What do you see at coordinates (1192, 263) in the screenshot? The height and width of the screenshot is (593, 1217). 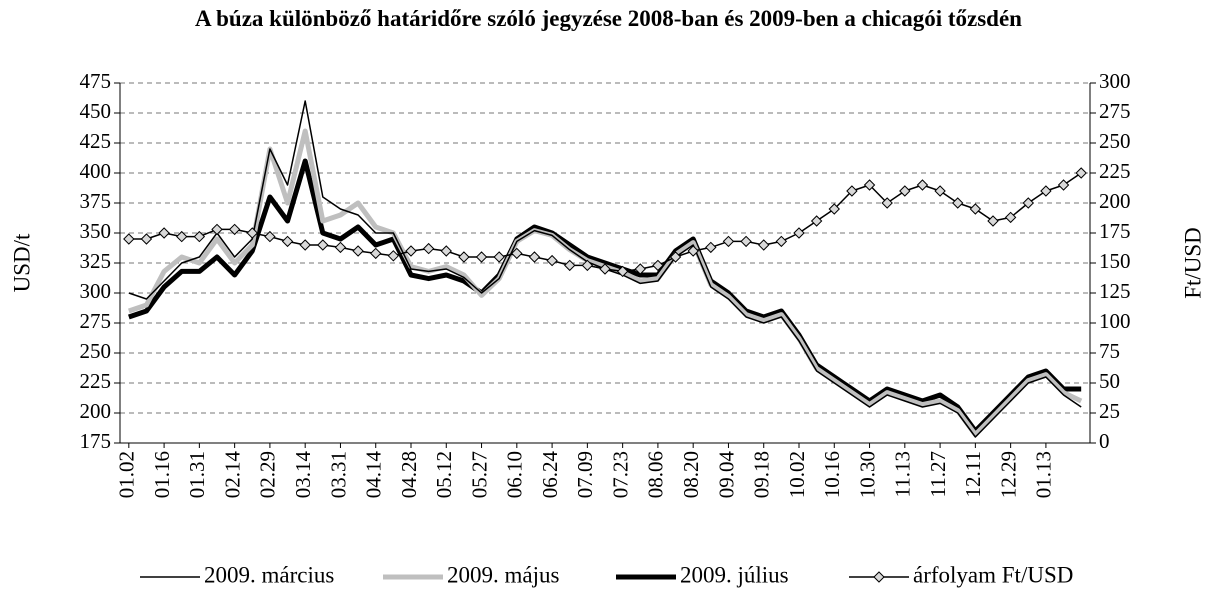 I see `y2-axis-label: Ft/USD` at bounding box center [1192, 263].